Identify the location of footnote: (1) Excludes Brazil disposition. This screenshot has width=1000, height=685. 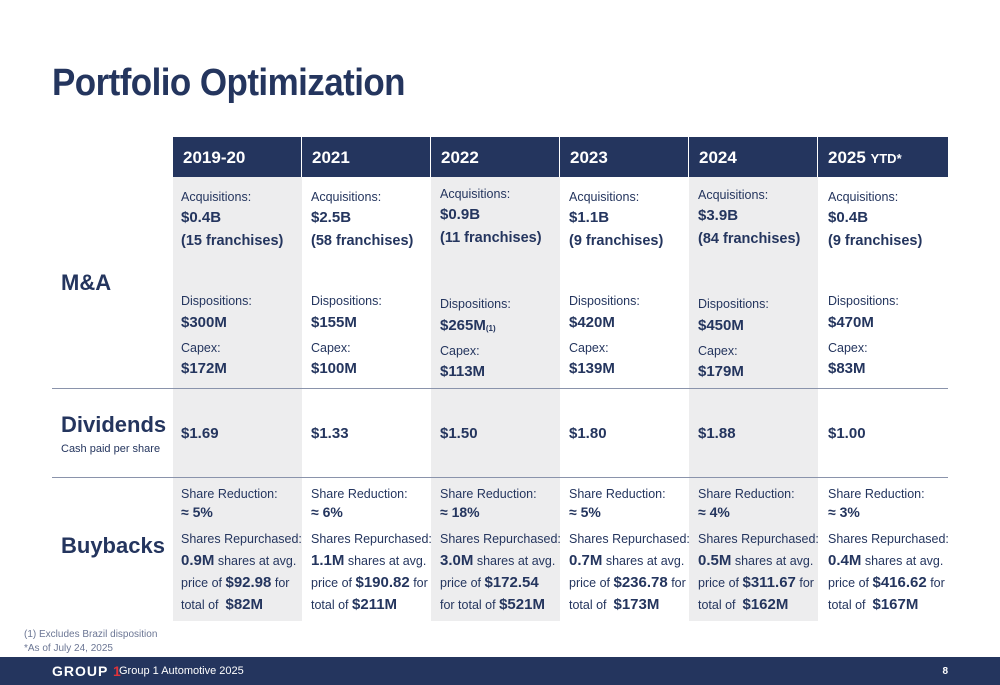
(91, 634).